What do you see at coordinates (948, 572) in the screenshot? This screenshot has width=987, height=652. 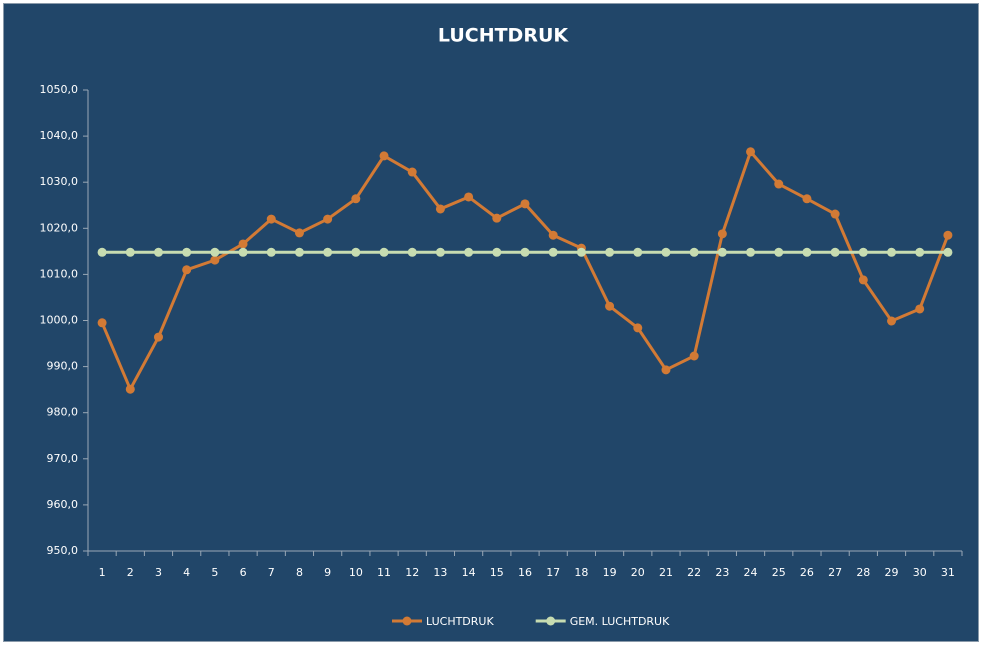 I see `x-tick-label: 31` at bounding box center [948, 572].